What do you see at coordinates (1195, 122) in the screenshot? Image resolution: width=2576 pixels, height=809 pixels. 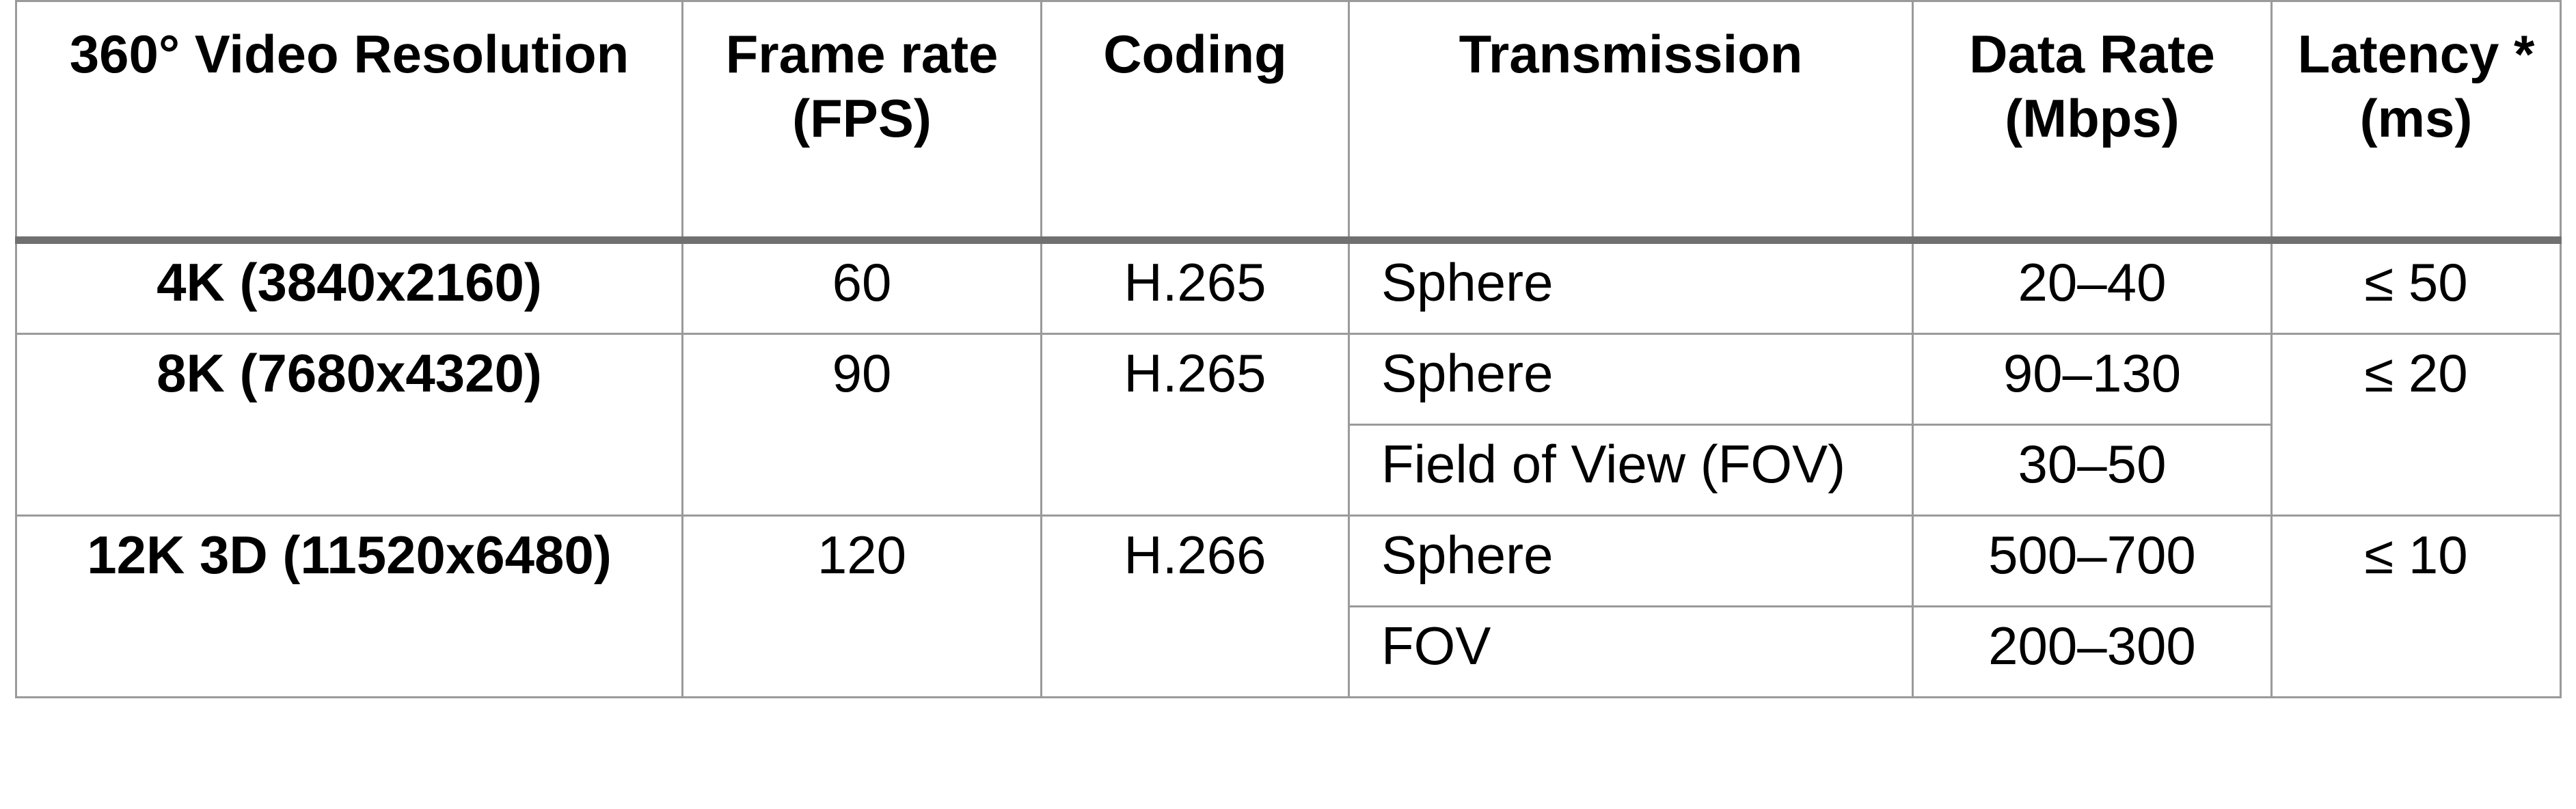 I see `header-coding: Coding` at bounding box center [1195, 122].